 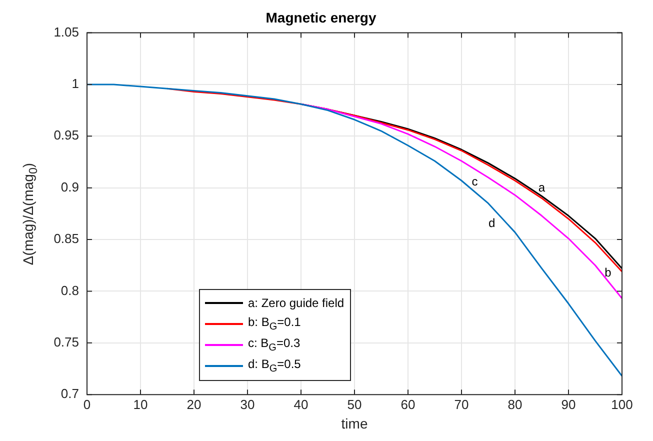 What do you see at coordinates (87, 404) in the screenshot?
I see `x-tick-label: 0` at bounding box center [87, 404].